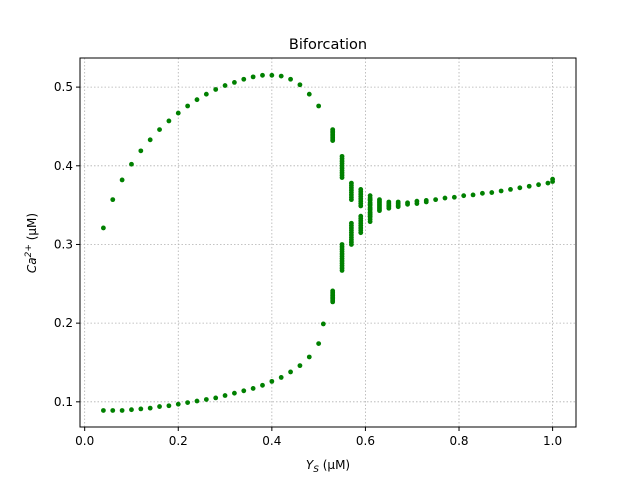 The height and width of the screenshot is (480, 640). What do you see at coordinates (310, 465) in the screenshot?
I see `x-axis-label-main: Y` at bounding box center [310, 465].